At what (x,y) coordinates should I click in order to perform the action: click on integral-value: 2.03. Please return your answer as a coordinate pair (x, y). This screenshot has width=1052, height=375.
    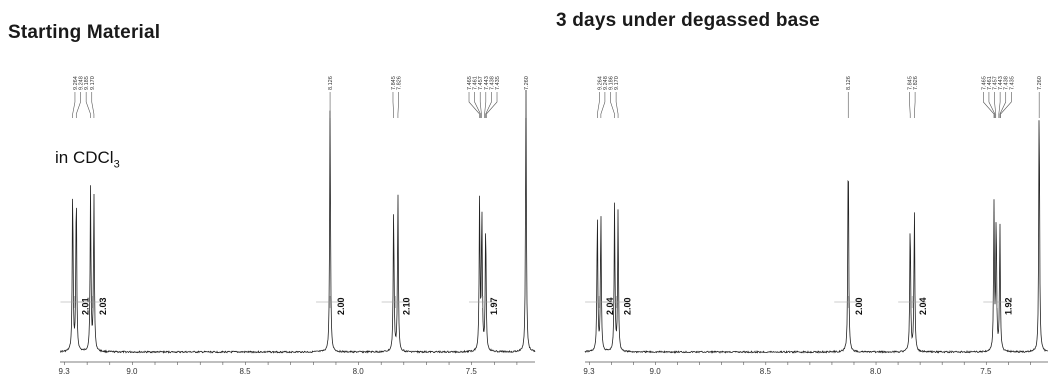
    Looking at the image, I should click on (103, 306).